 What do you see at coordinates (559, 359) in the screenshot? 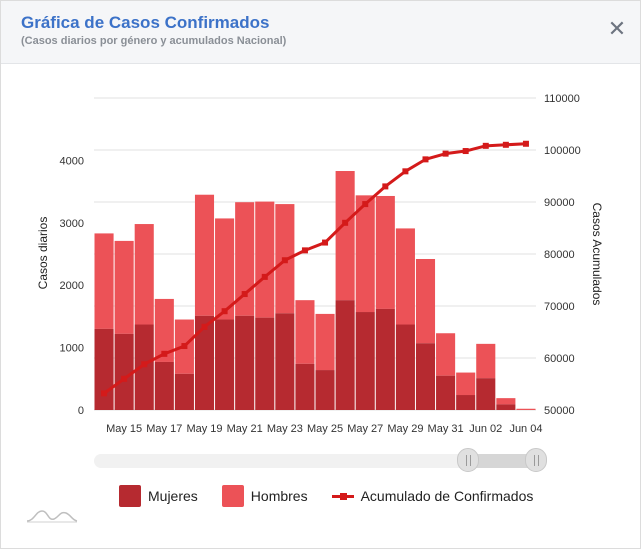
I see `y2-tick-label: 60000` at bounding box center [559, 359].